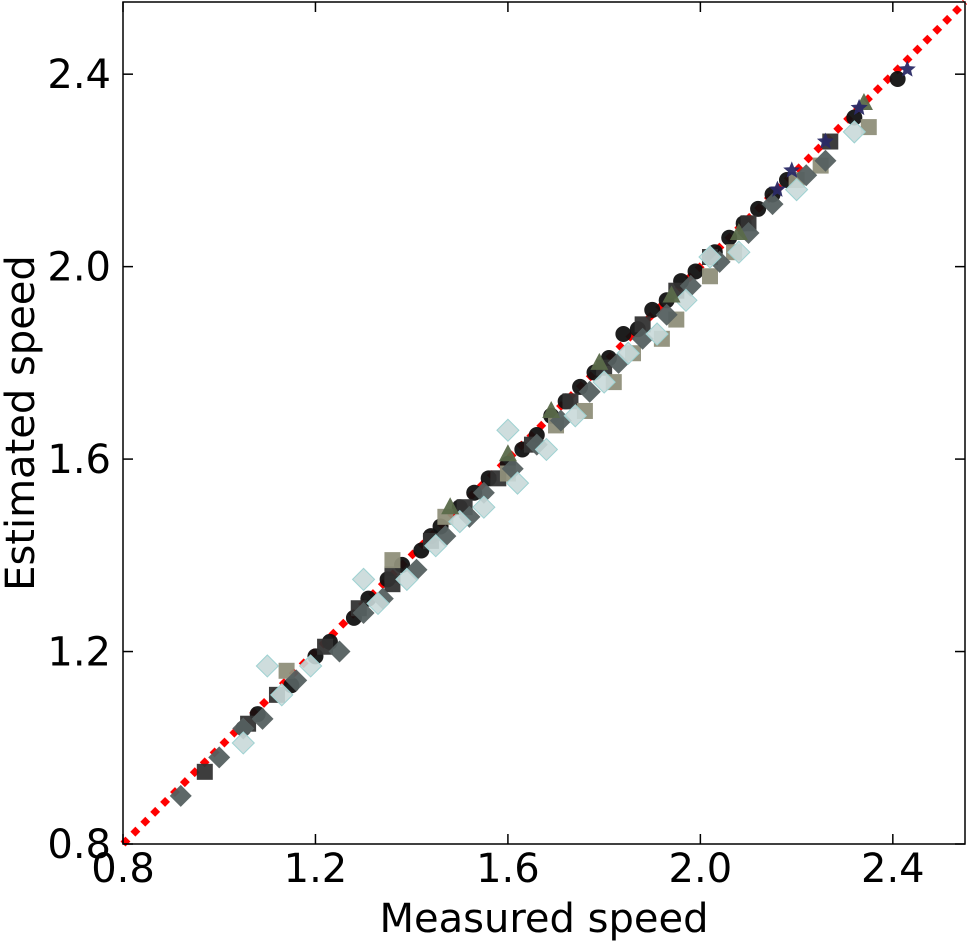 The height and width of the screenshot is (945, 967). Describe the element at coordinates (79, 268) in the screenshot. I see `y-tick-label: 2.0` at that location.